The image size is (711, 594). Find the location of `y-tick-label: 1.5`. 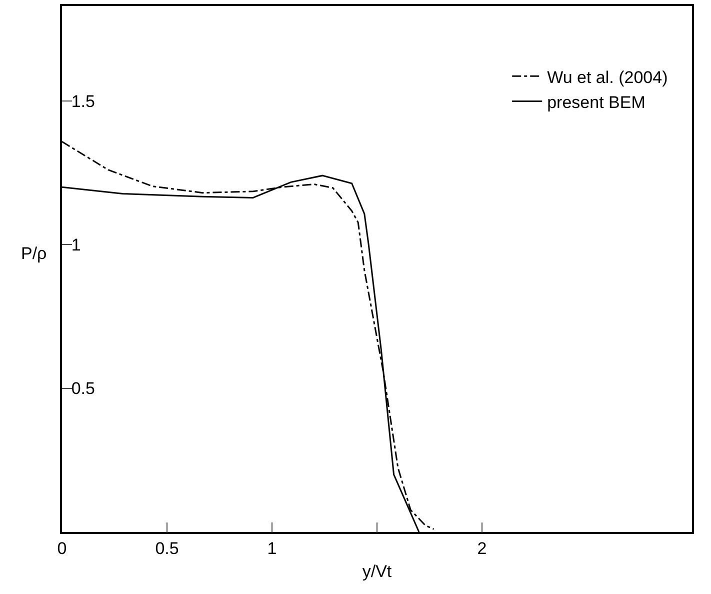

y-tick-label: 1.5 is located at coordinates (83, 101).